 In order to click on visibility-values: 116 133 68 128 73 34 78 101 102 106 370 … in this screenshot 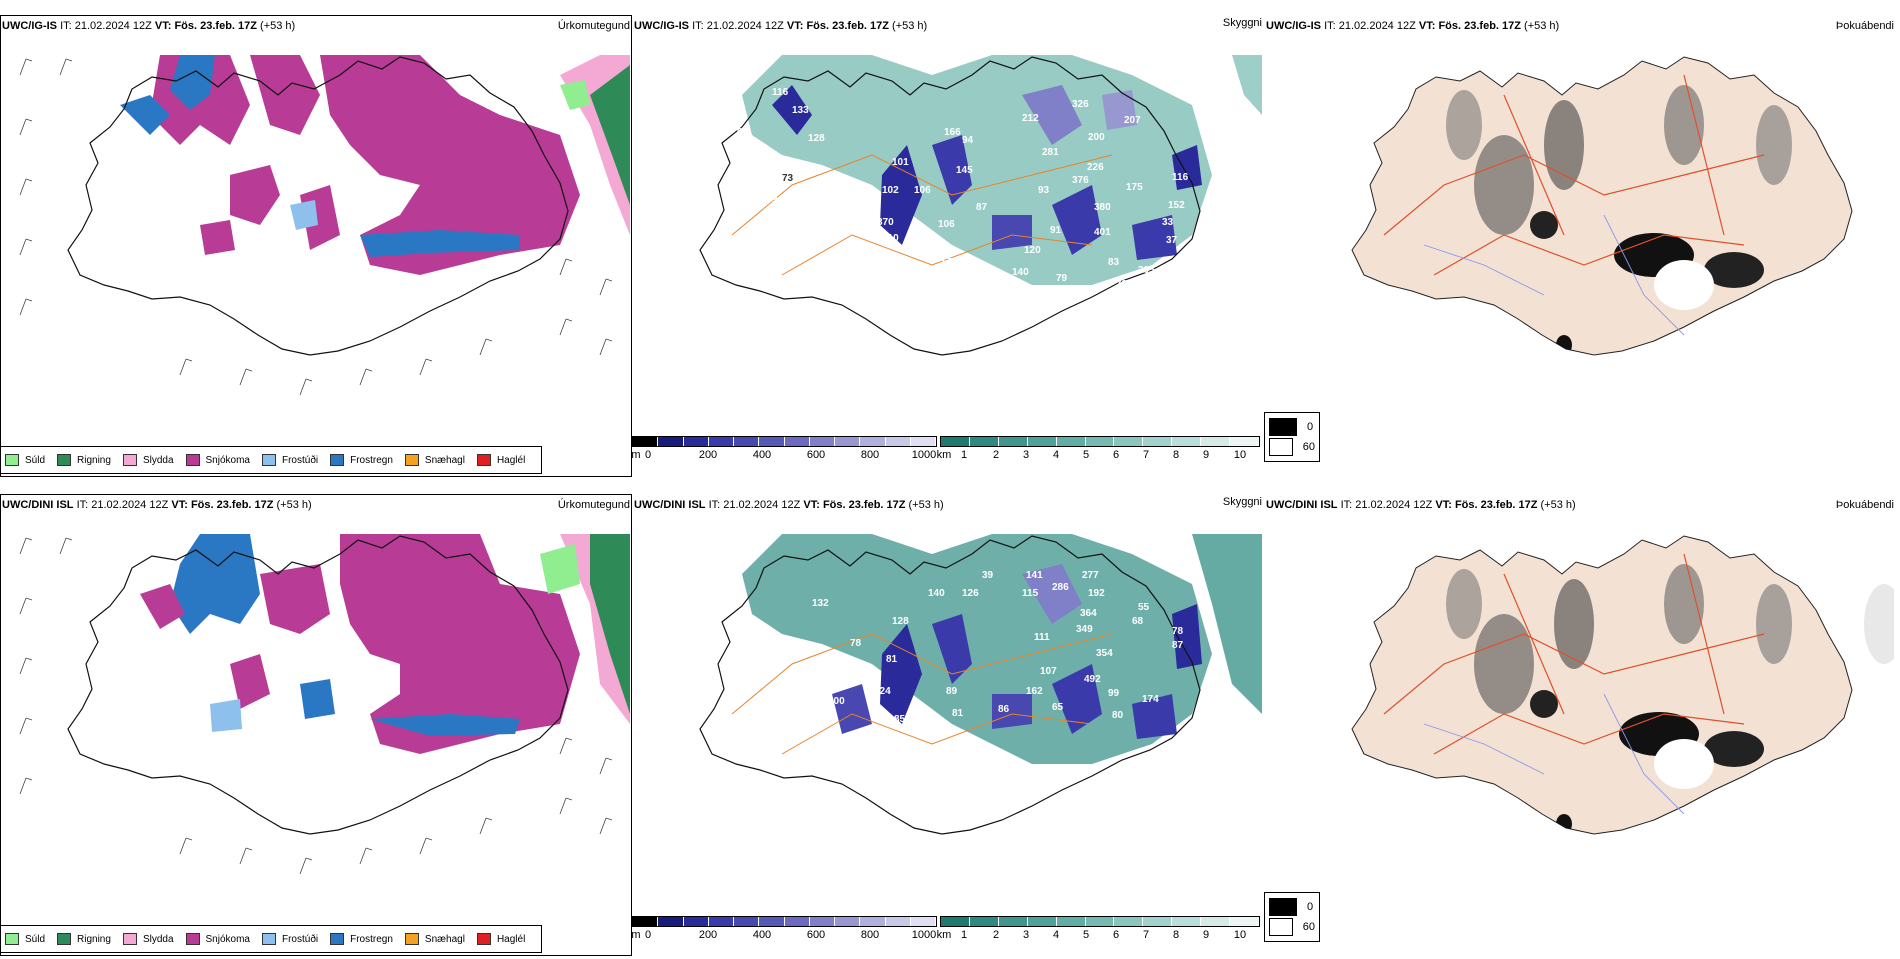, I will do `click(963, 190)`.